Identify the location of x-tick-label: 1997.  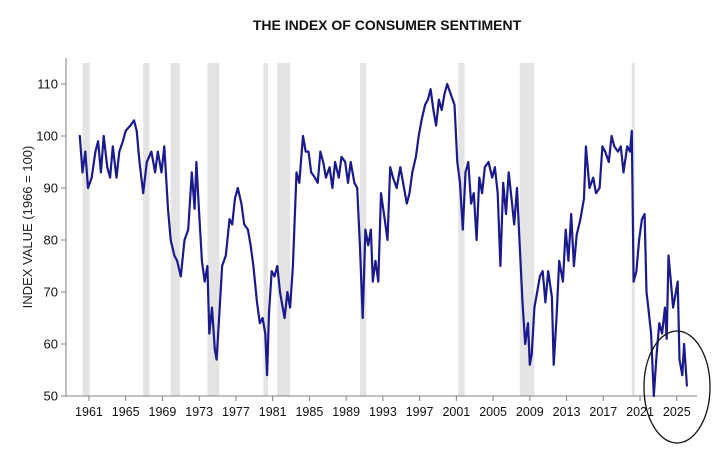
(420, 412).